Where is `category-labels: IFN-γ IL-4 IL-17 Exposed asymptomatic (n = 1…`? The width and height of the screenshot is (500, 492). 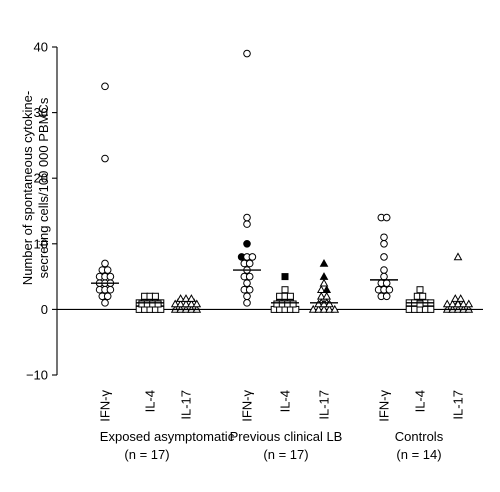 category-labels: IFN-γ IL-4 IL-17 Exposed asymptomatic (n = 1… is located at coordinates (282, 426).